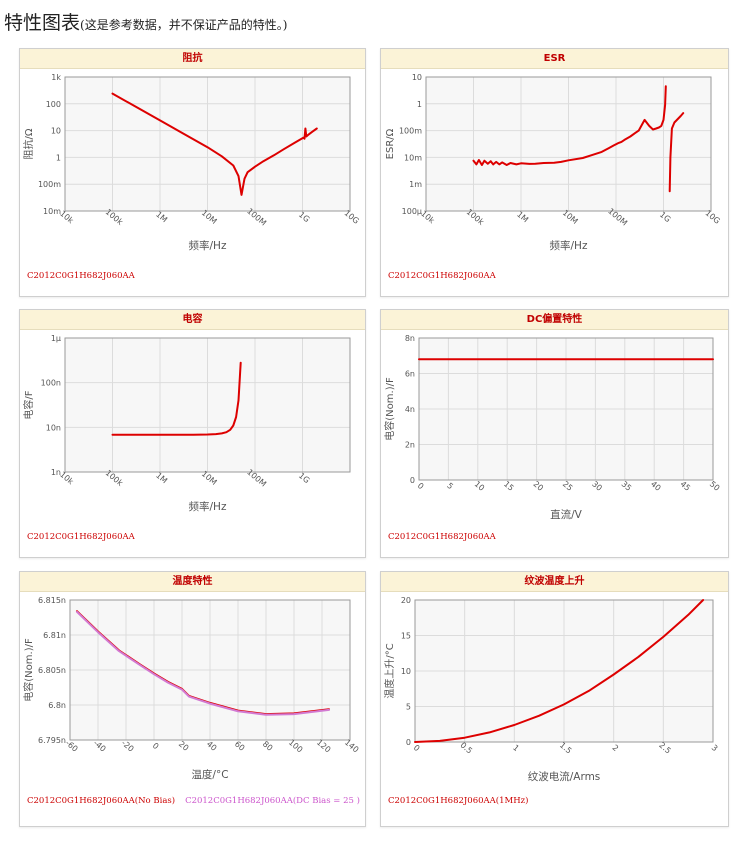  Describe the element at coordinates (192, 320) in the screenshot. I see `chart-title: 电容` at that location.